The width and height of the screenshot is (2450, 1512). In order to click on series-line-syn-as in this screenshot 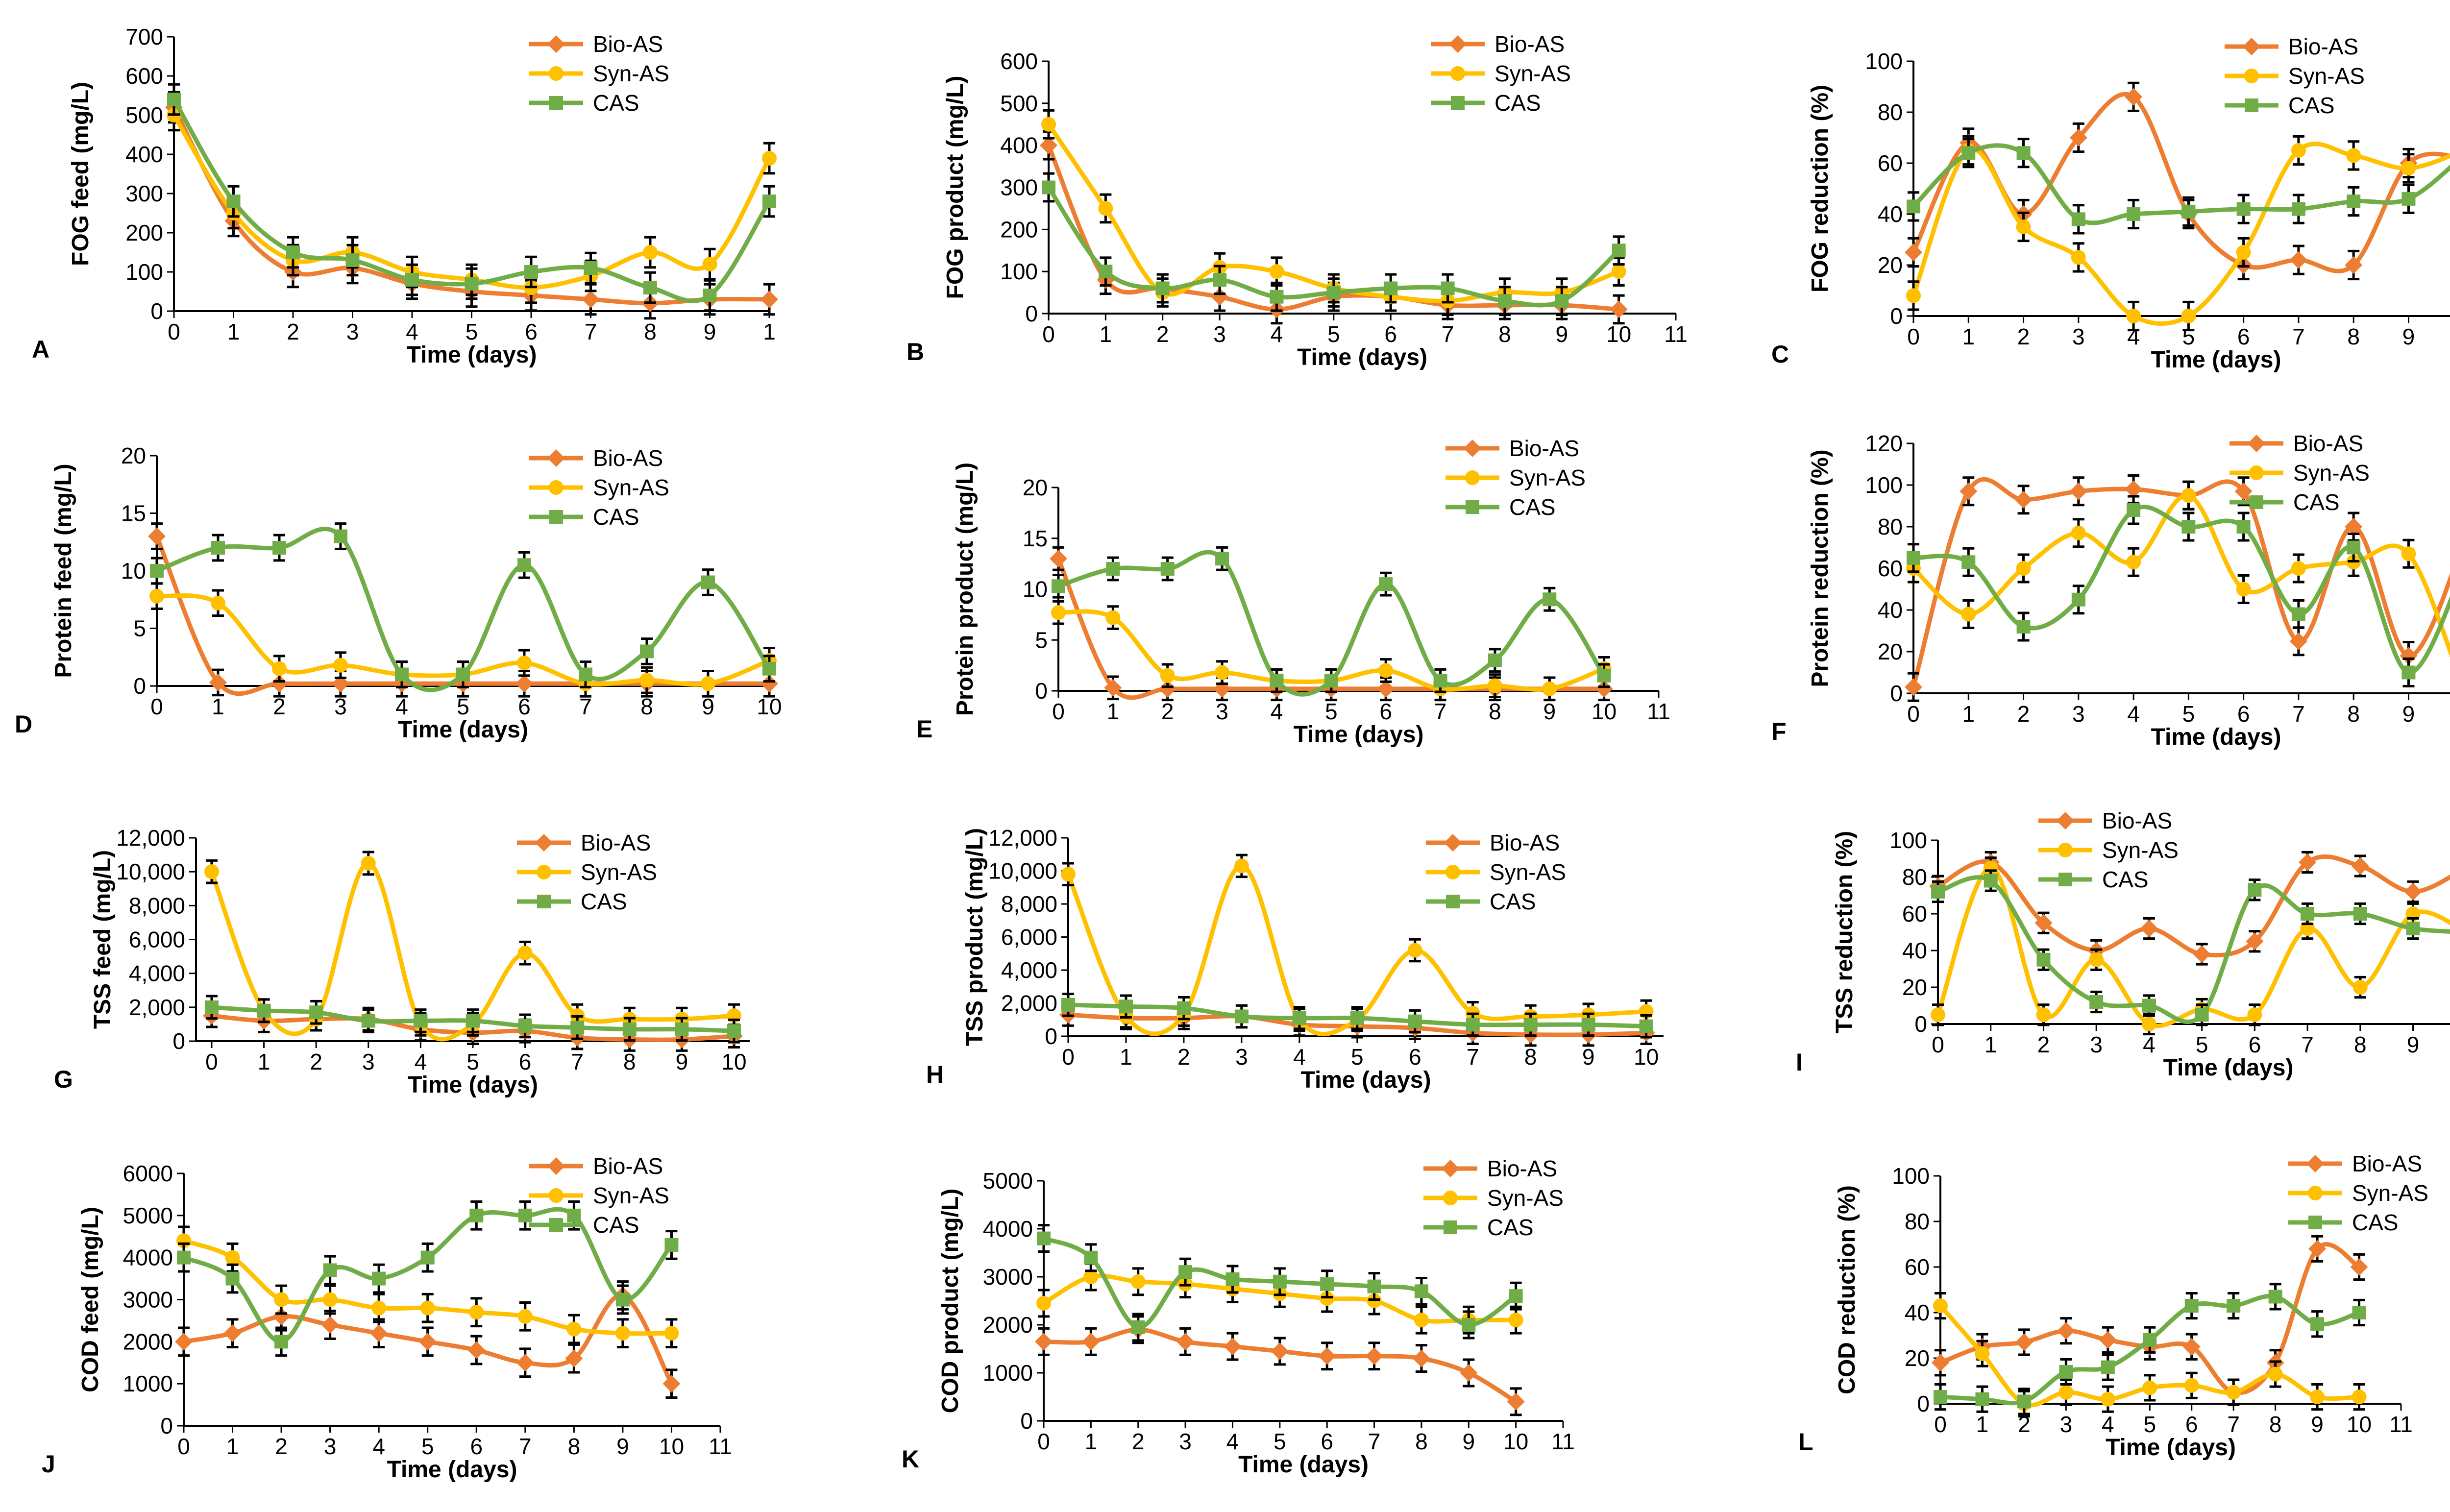, I will do `click(471, 202)`.